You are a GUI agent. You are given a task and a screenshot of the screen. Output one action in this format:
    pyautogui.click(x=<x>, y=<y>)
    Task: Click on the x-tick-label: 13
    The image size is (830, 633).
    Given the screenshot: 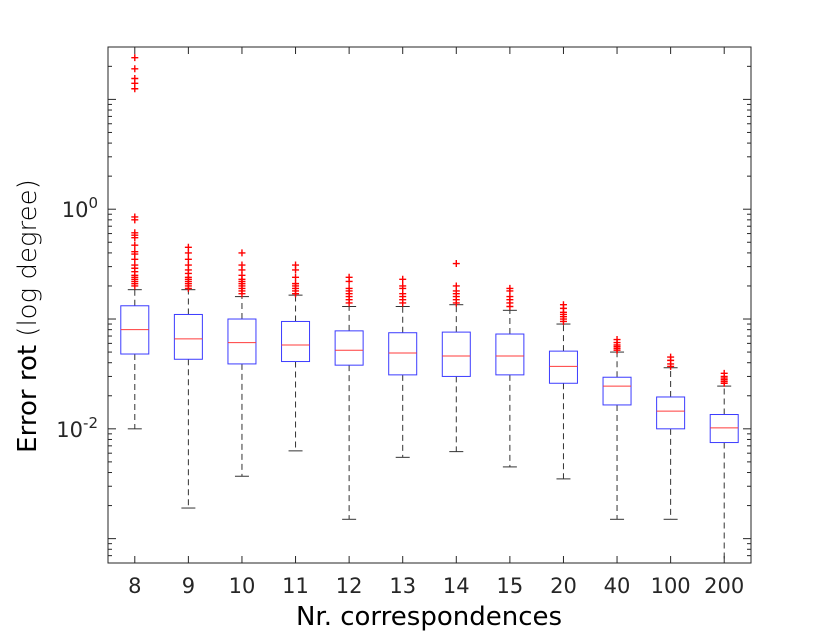 What is the action you would take?
    pyautogui.click(x=402, y=586)
    